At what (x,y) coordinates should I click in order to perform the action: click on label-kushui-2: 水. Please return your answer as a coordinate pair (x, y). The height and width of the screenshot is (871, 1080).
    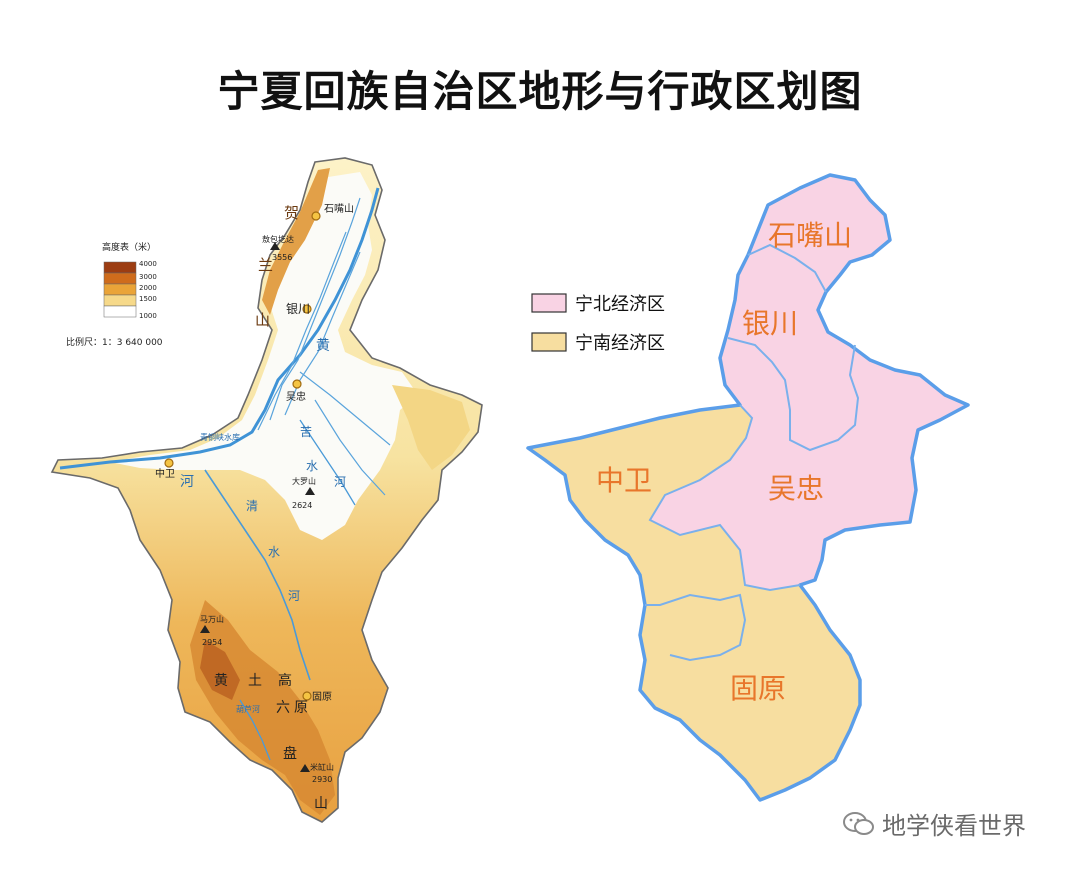
    Looking at the image, I should click on (312, 466).